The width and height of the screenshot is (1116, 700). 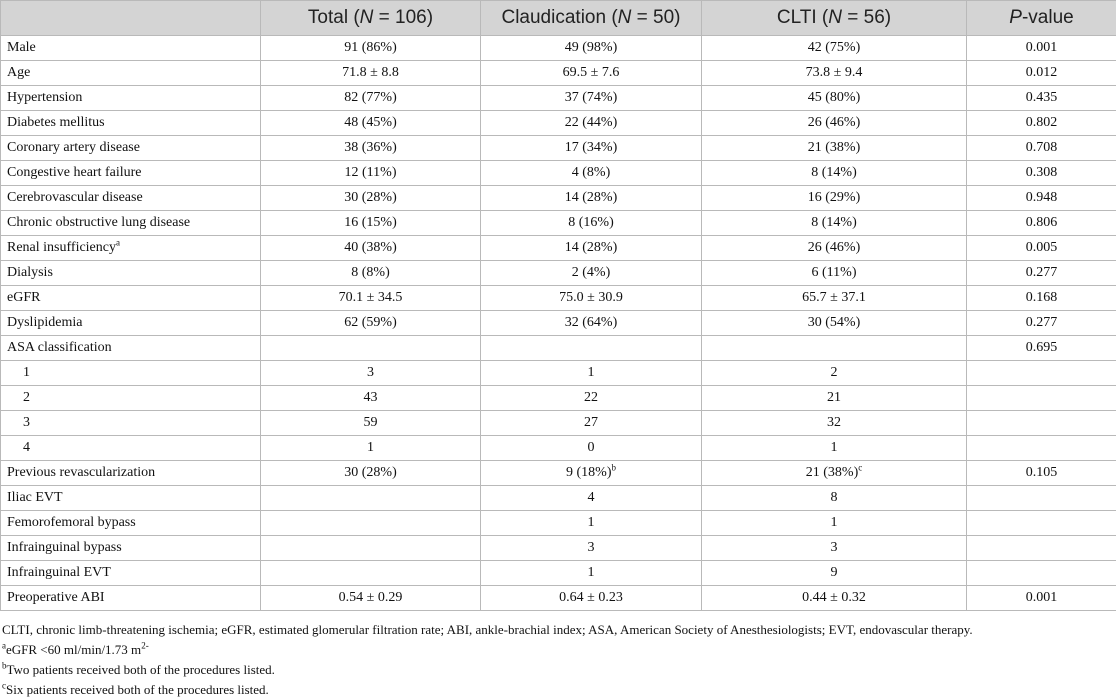 What do you see at coordinates (64, 547) in the screenshot?
I see `cell-variable-text: Infrainguinal bypass` at bounding box center [64, 547].